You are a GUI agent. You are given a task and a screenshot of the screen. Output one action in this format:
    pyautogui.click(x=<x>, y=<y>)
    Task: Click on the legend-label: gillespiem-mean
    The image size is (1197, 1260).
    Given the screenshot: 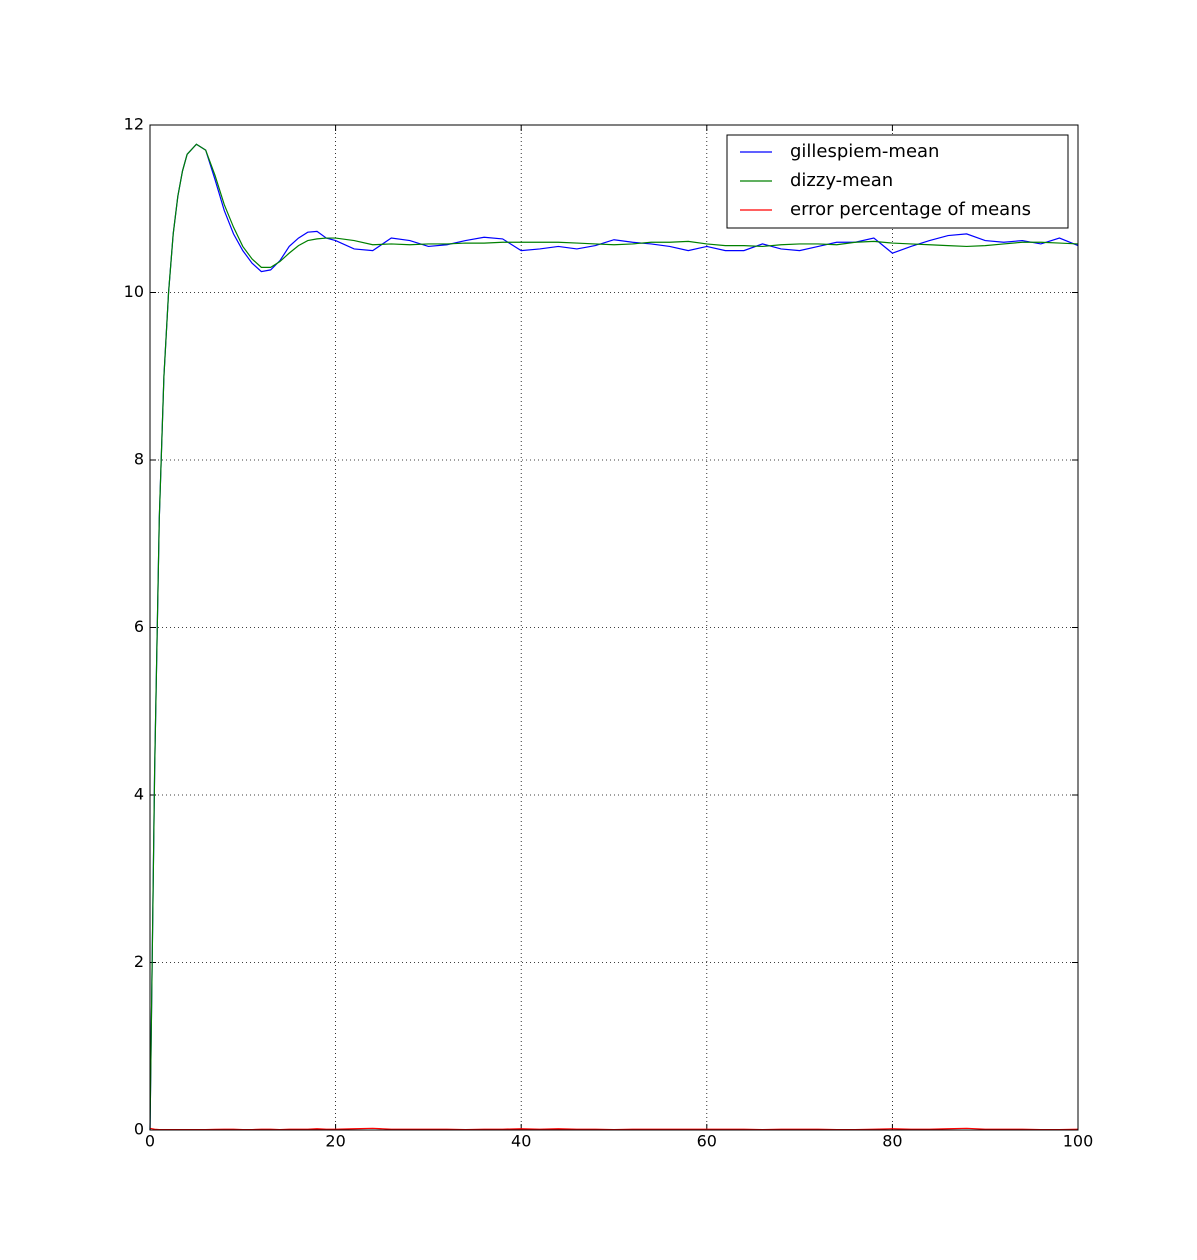 What is the action you would take?
    pyautogui.click(x=864, y=151)
    